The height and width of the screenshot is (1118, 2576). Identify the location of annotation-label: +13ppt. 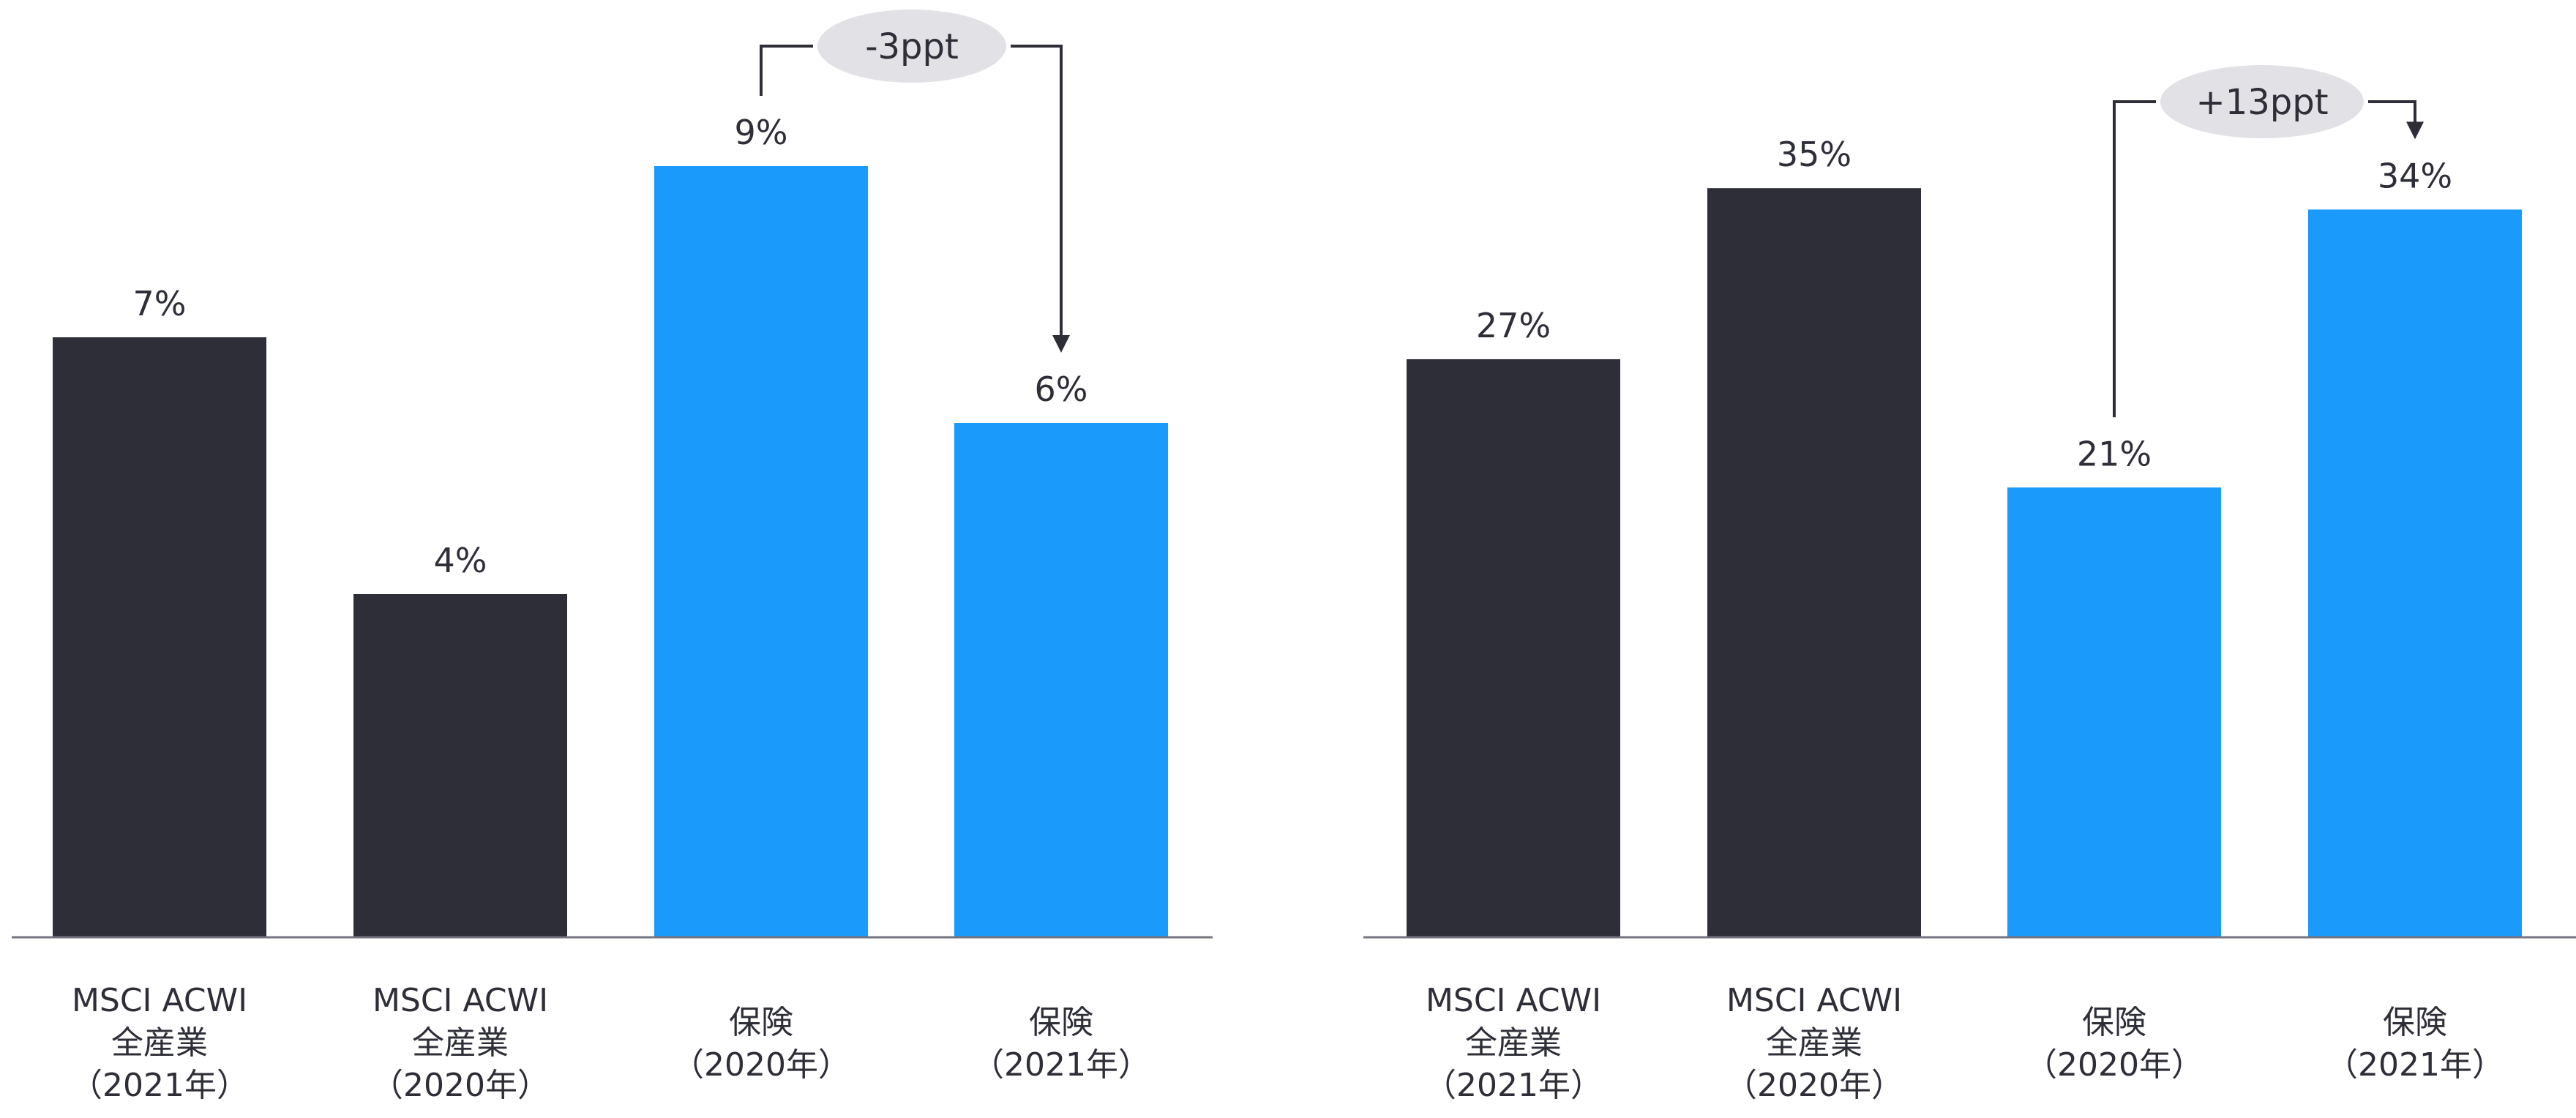
(2261, 103).